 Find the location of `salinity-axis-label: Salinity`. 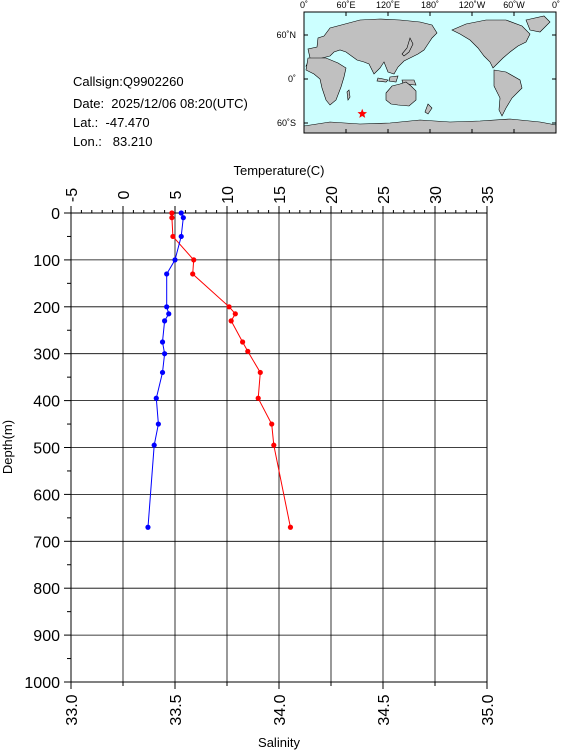

salinity-axis-label: Salinity is located at coordinates (279, 742).